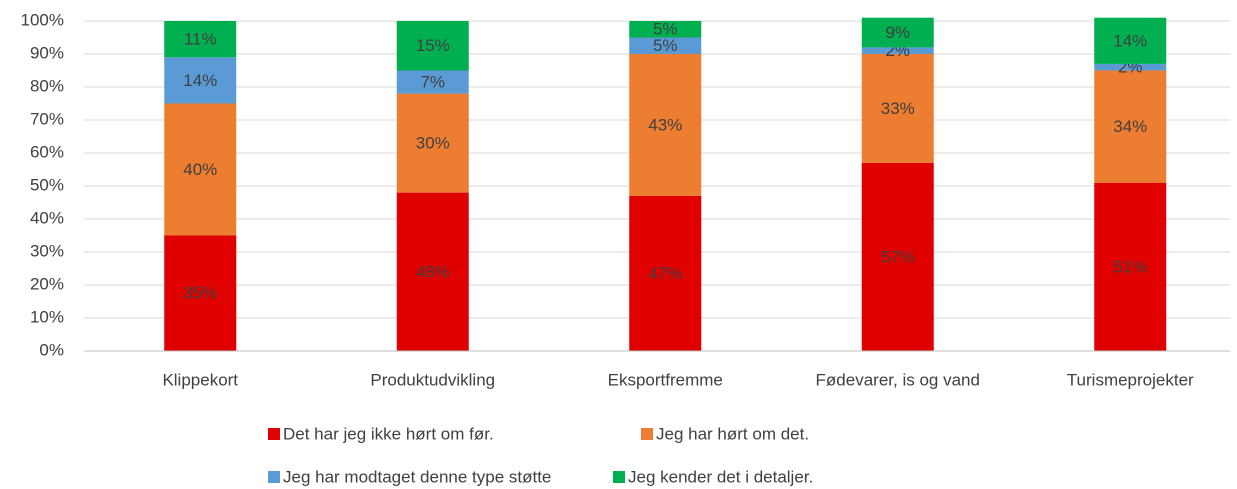  I want to click on legend-label: Jeg kender det i detaljer., so click(720, 476).